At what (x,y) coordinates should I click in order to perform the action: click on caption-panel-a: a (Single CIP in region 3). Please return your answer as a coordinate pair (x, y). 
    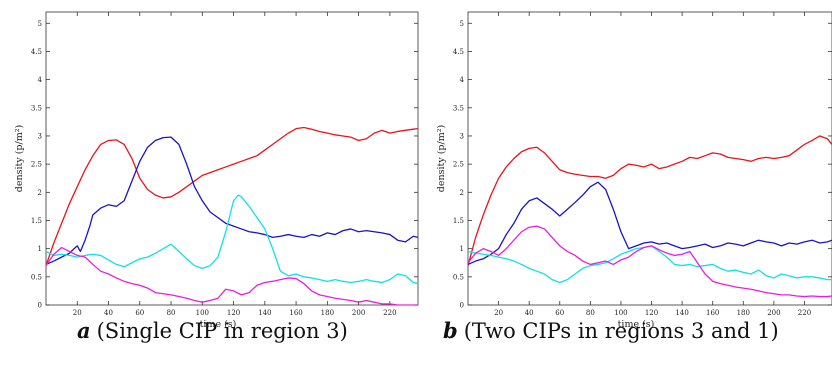
    Looking at the image, I should click on (212, 330).